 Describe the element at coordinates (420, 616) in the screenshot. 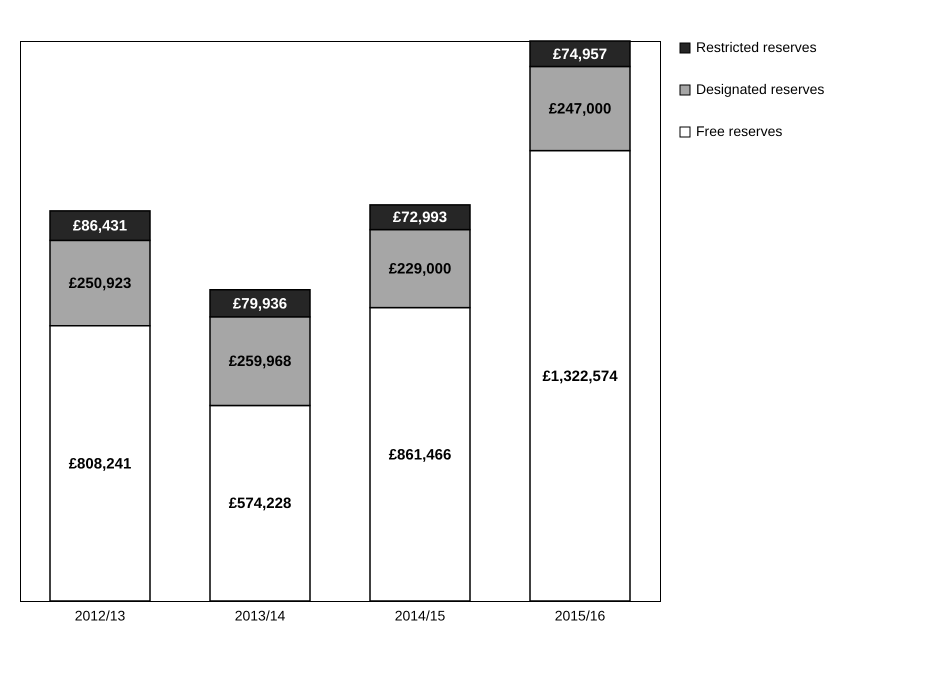

I see `x-tick-label: 2014/15` at that location.